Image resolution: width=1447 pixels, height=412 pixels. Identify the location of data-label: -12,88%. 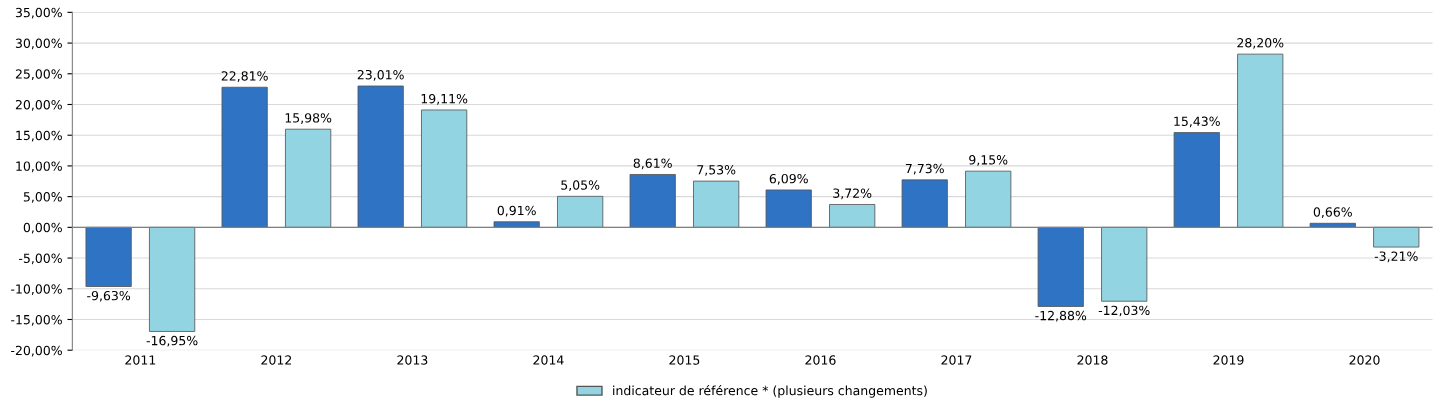
(1061, 316).